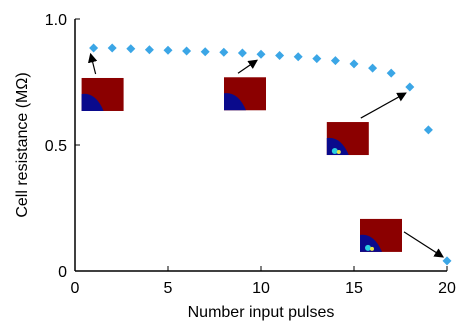 The width and height of the screenshot is (457, 323). What do you see at coordinates (261, 288) in the screenshot?
I see `x-tick-label: 10` at bounding box center [261, 288].